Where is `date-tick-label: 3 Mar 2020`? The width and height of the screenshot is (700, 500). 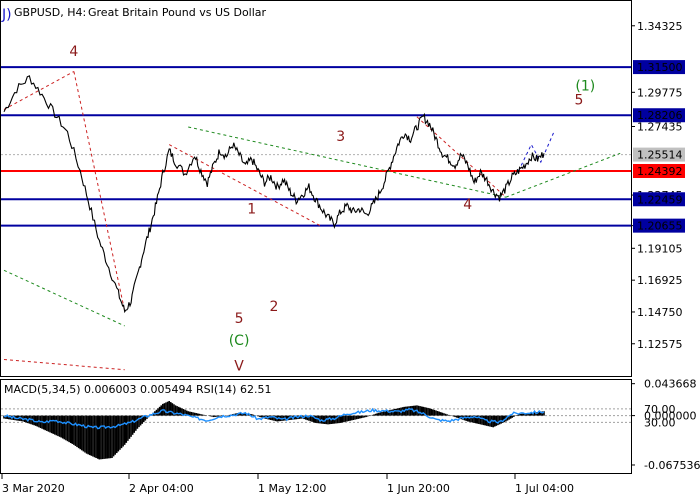 date-tick-label: 3 Mar 2020 is located at coordinates (33, 488).